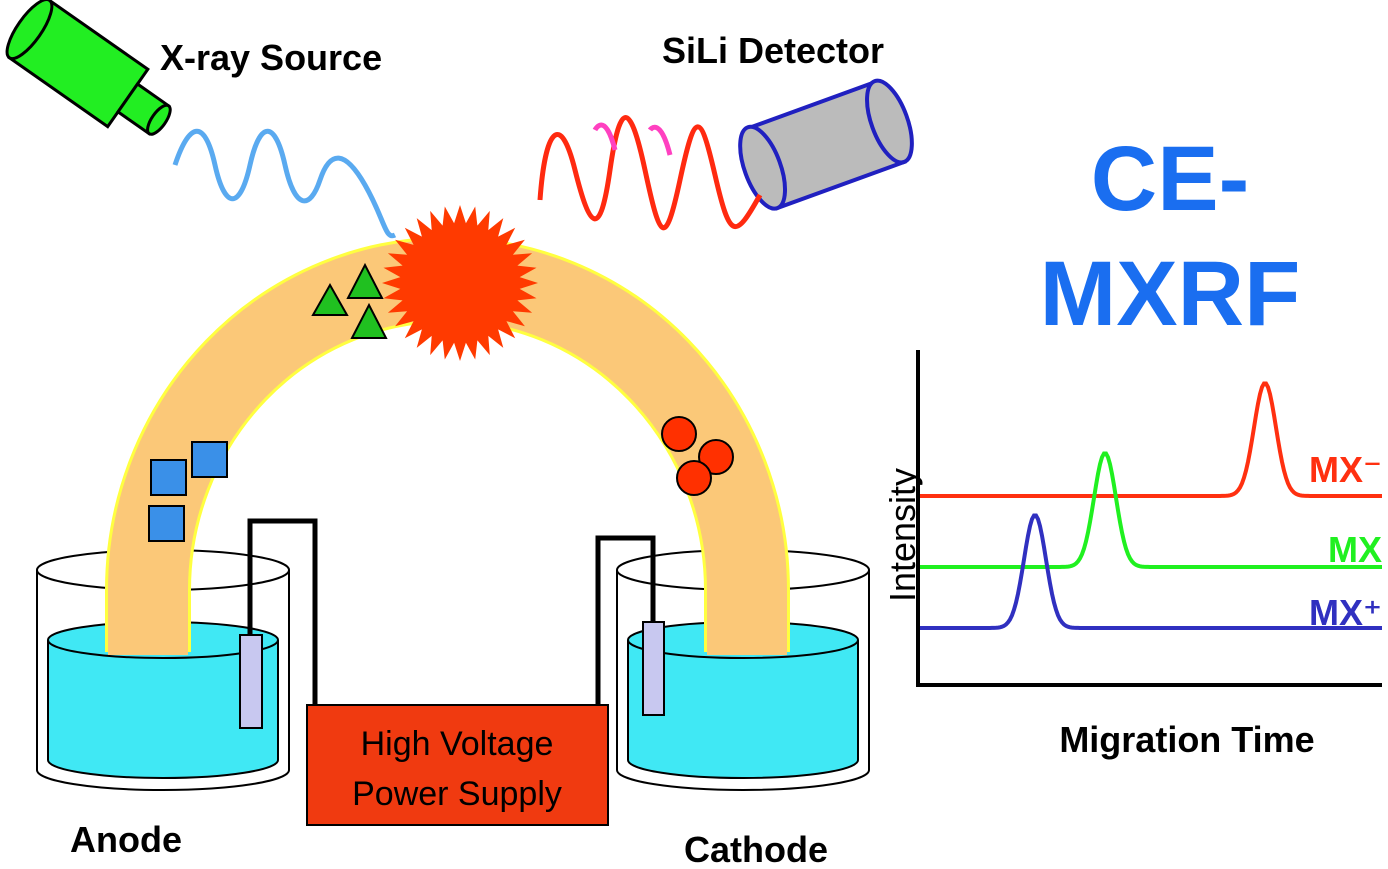 This screenshot has width=1388, height=869. What do you see at coordinates (188, 491) in the screenshot?
I see `squares` at bounding box center [188, 491].